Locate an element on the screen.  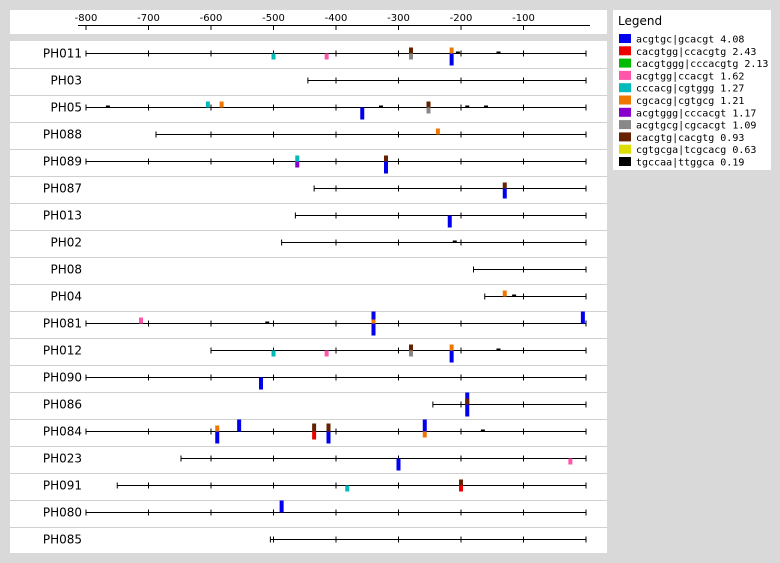
legend-entry: cgtgcga|tcgcacg 0.63 is located at coordinates (687, 150).